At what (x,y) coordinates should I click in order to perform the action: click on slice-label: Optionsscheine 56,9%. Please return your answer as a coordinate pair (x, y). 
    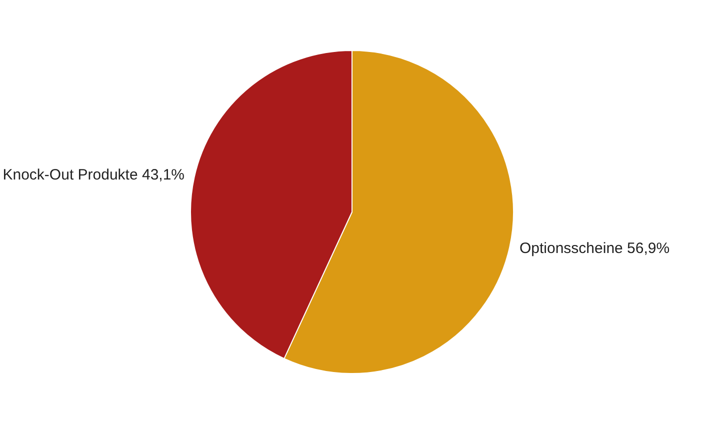
    Looking at the image, I should click on (594, 249).